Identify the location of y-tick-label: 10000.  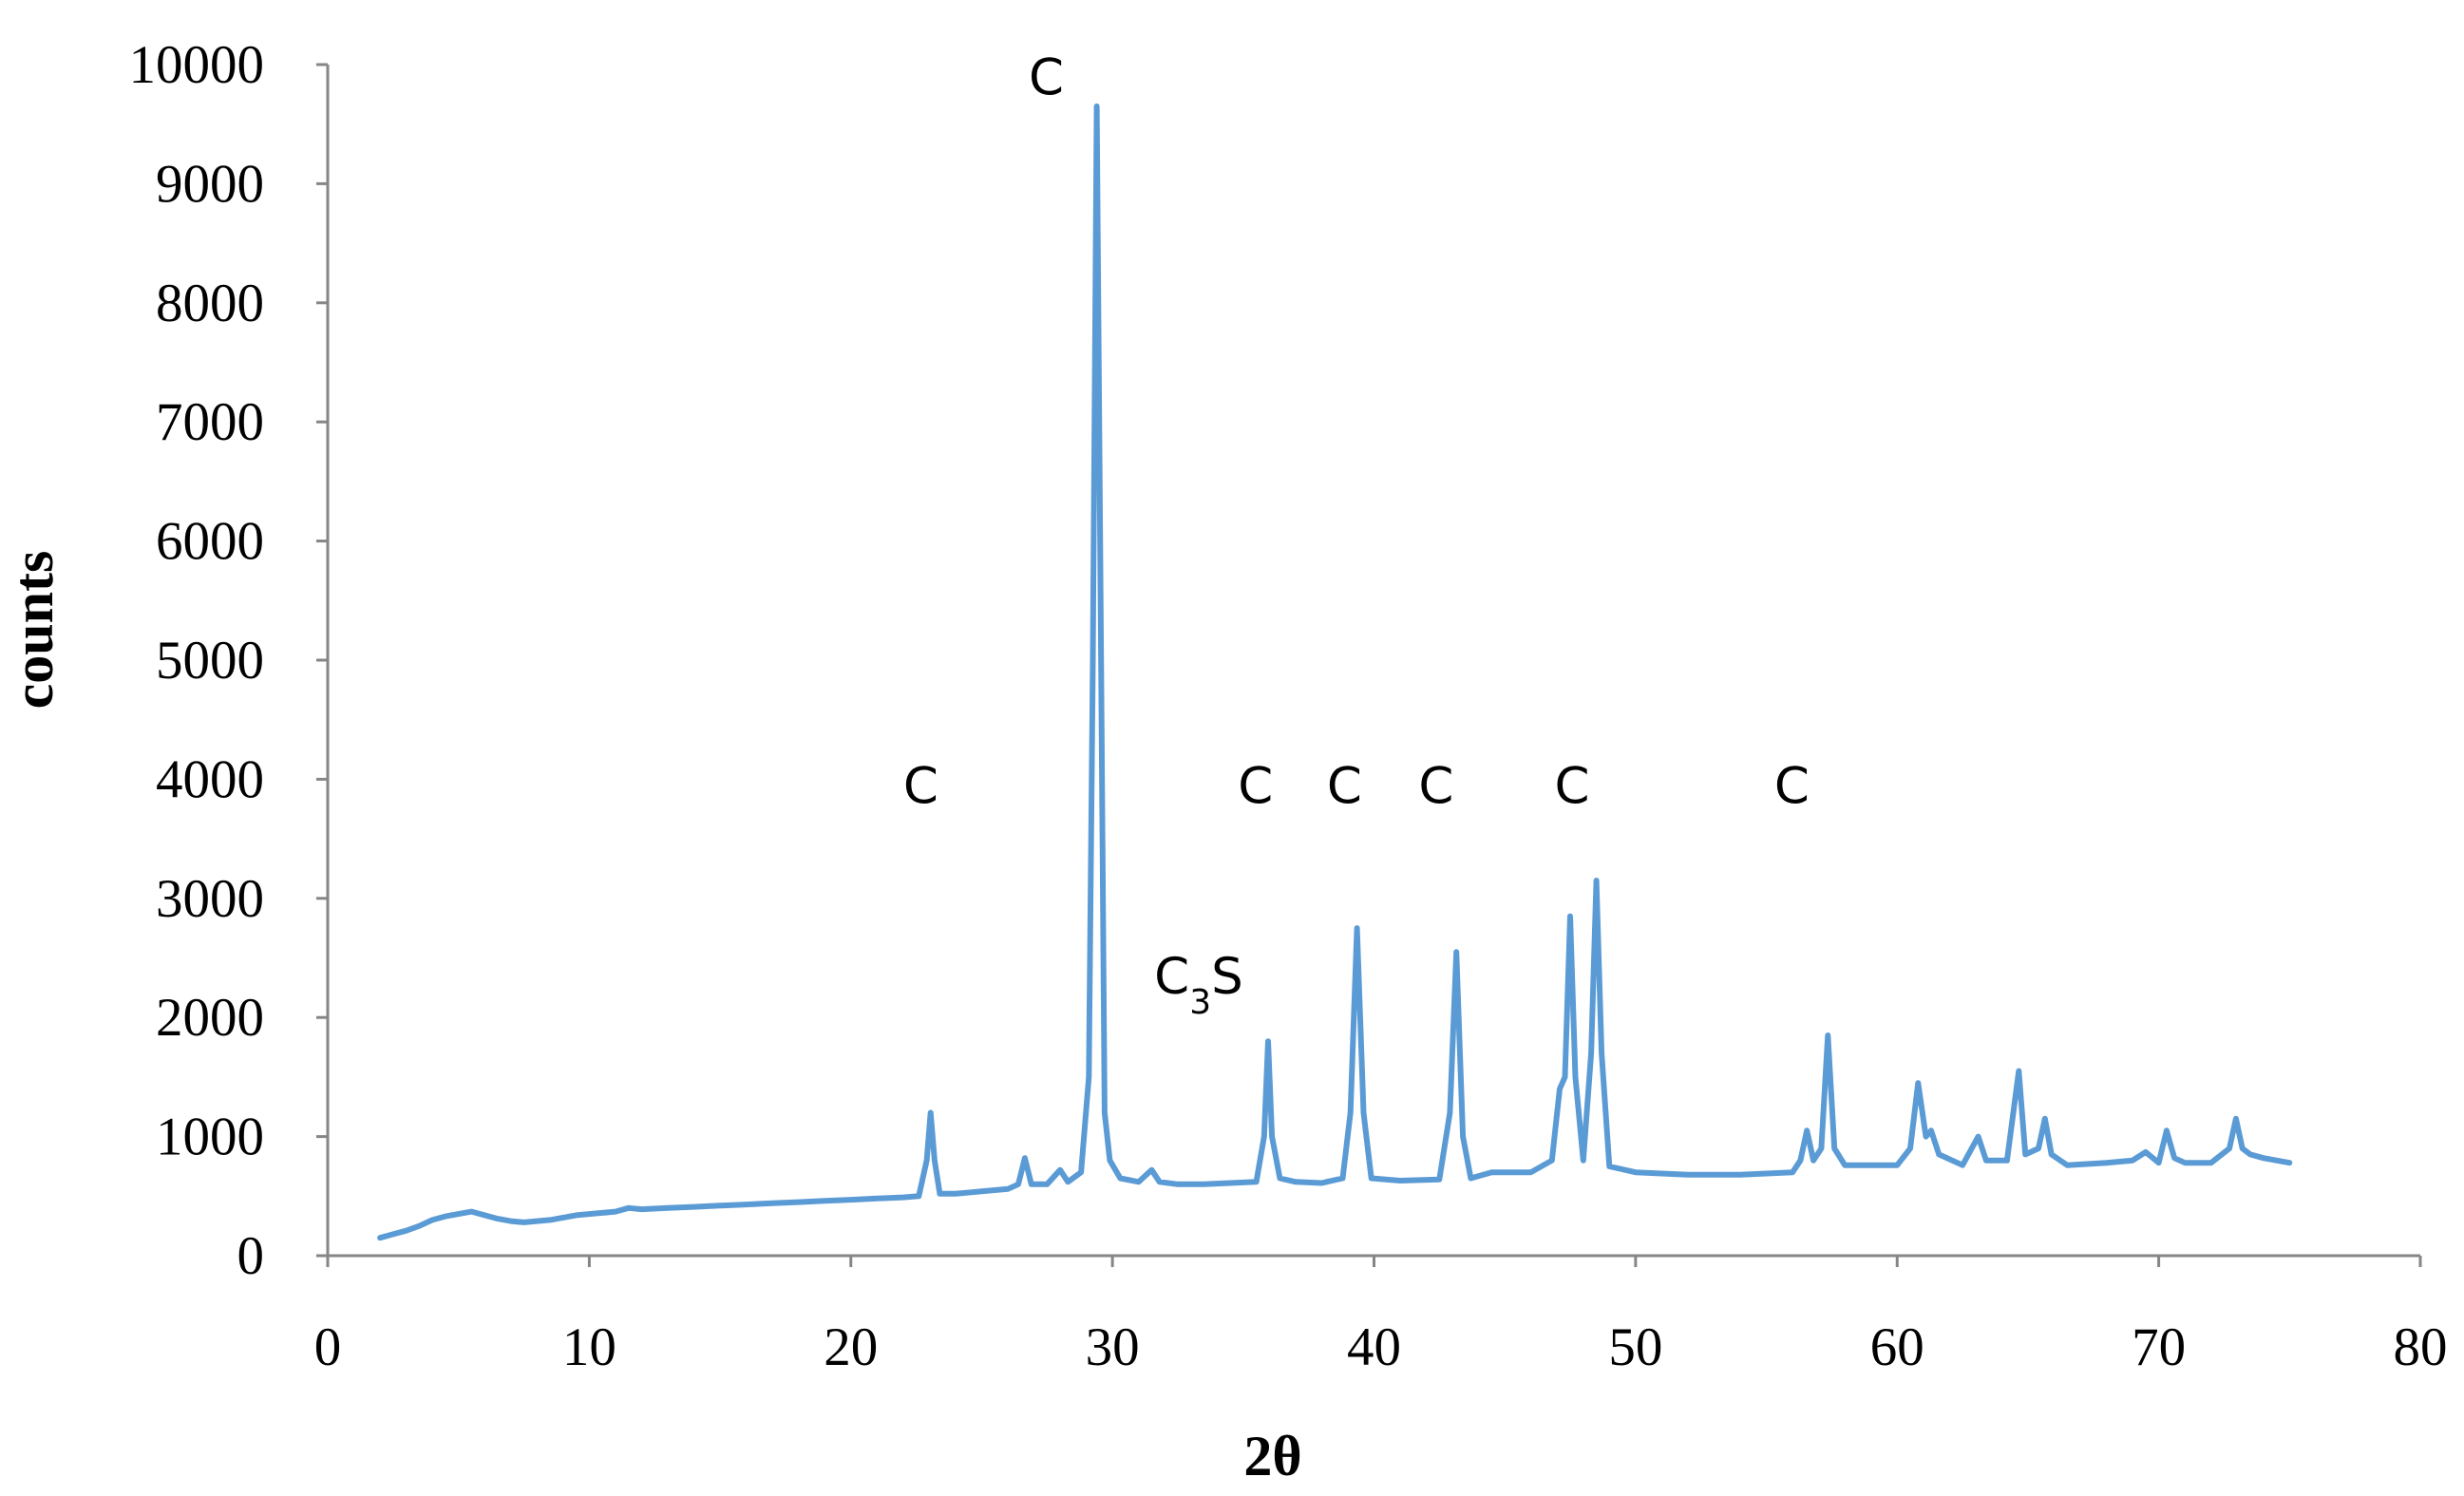
(197, 65).